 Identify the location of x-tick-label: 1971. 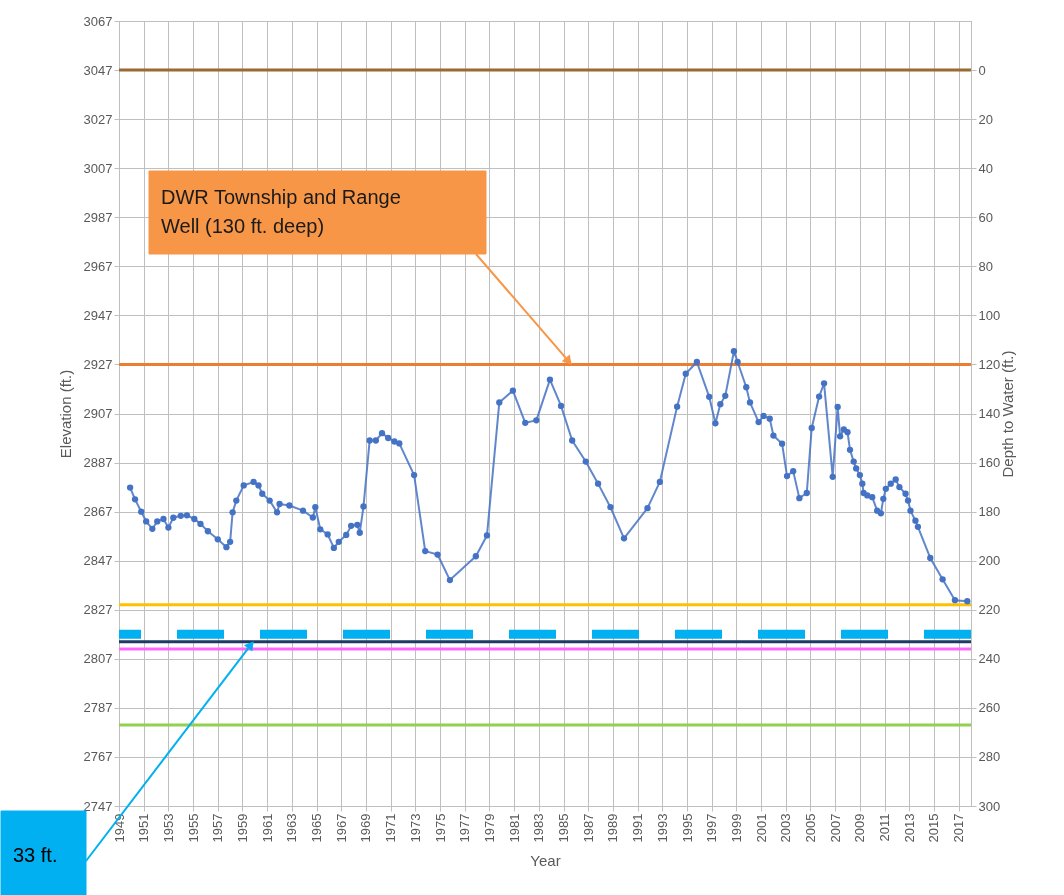
(391, 828).